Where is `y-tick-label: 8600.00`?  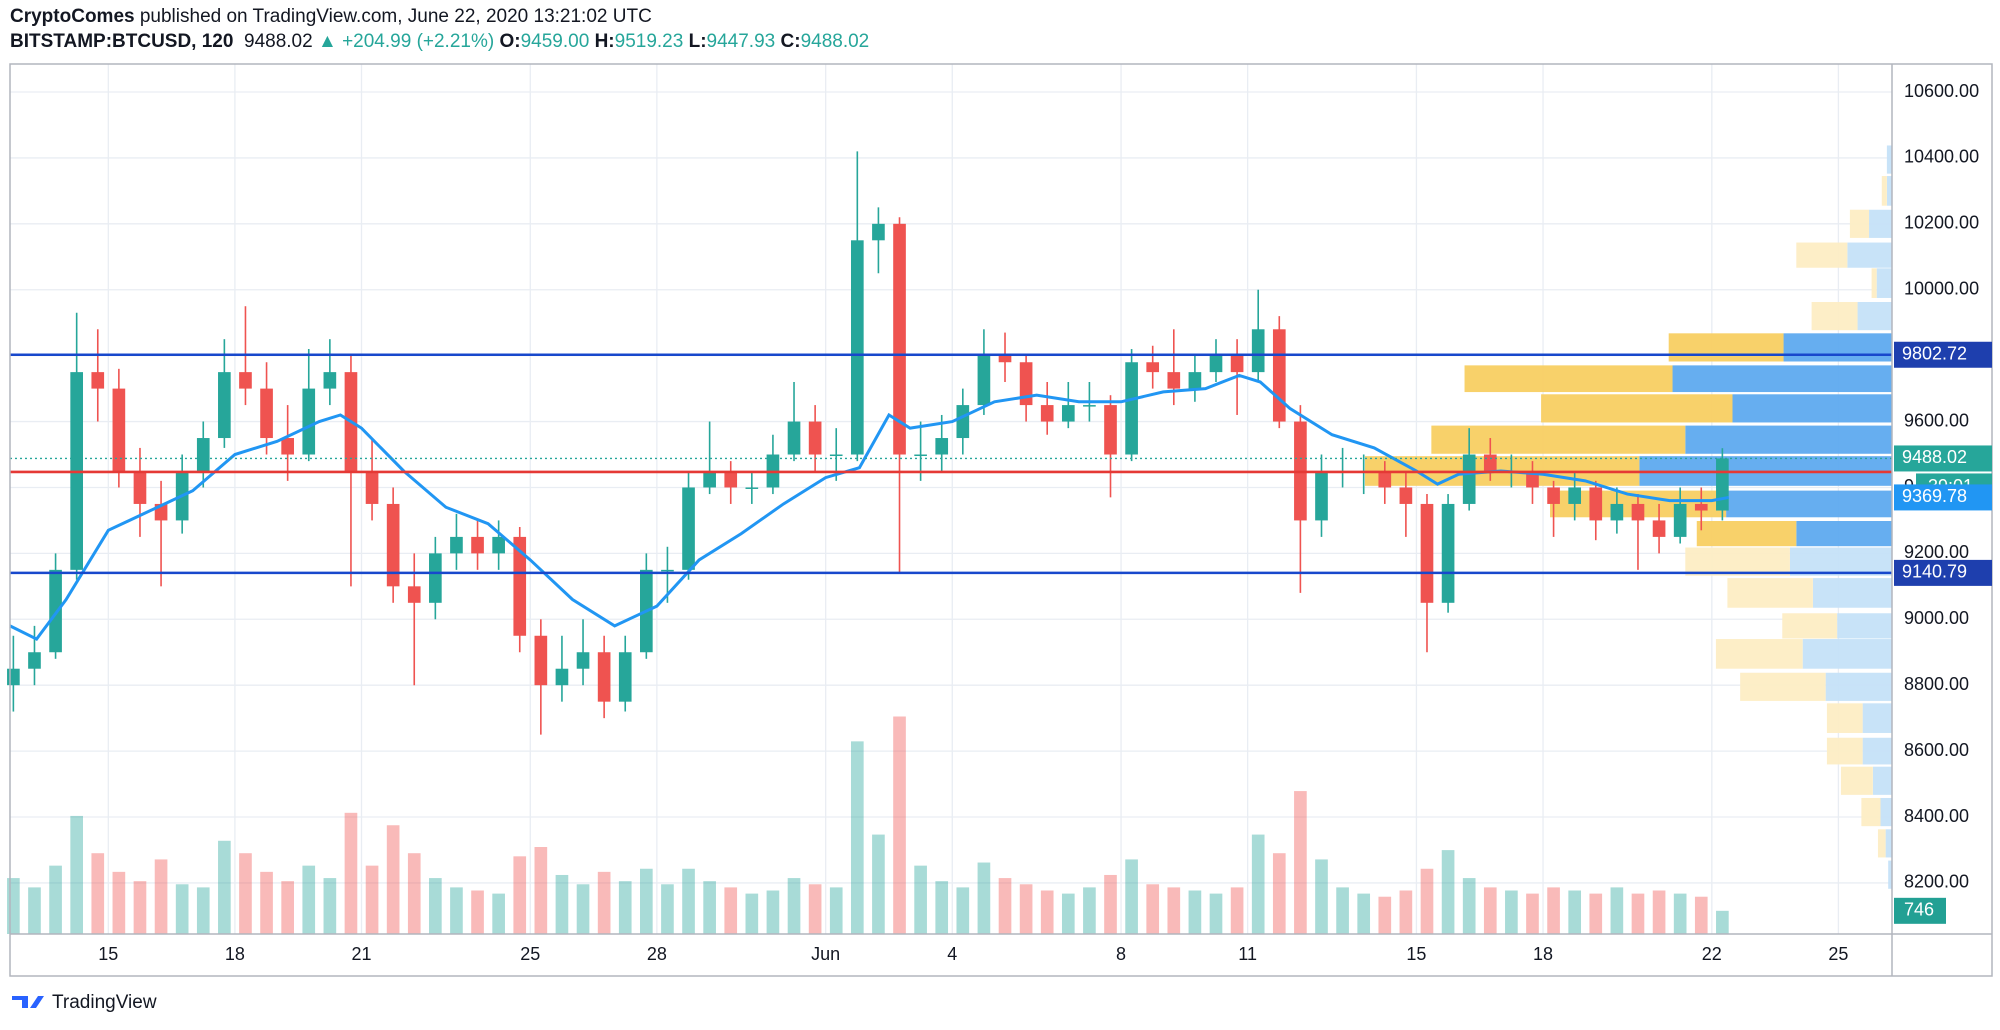
y-tick-label: 8600.00 is located at coordinates (1936, 750).